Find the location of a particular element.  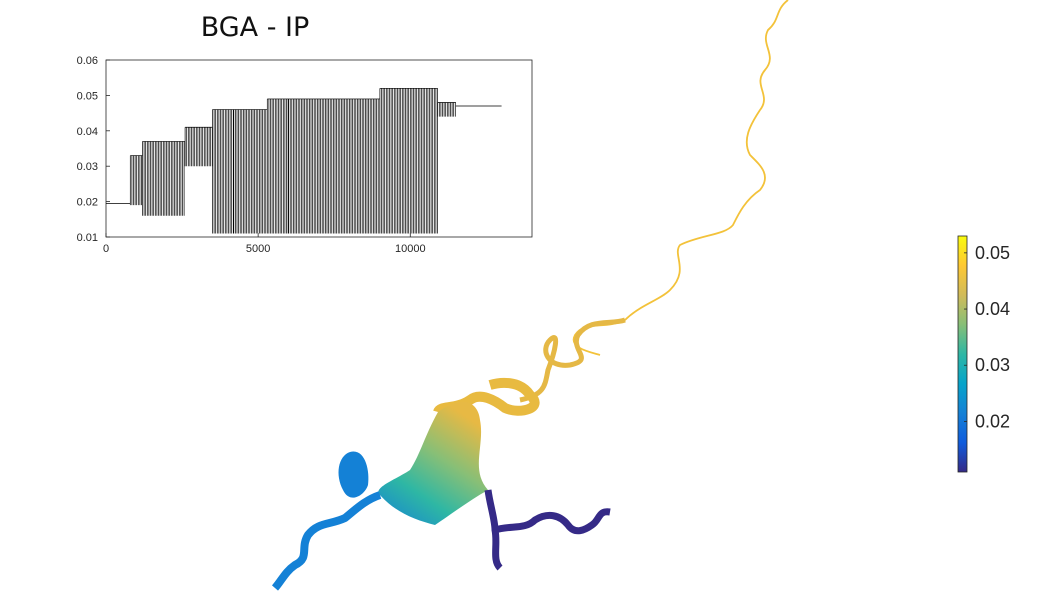

series-line is located at coordinates (304, 160).